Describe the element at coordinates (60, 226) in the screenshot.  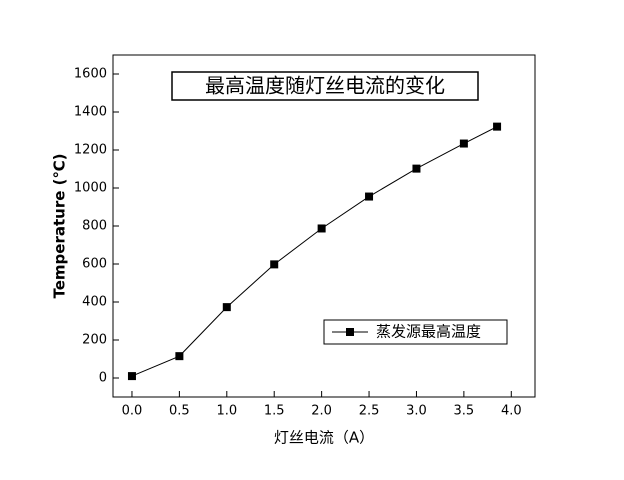
I see `y-axis-label: Temperature (℃)` at that location.